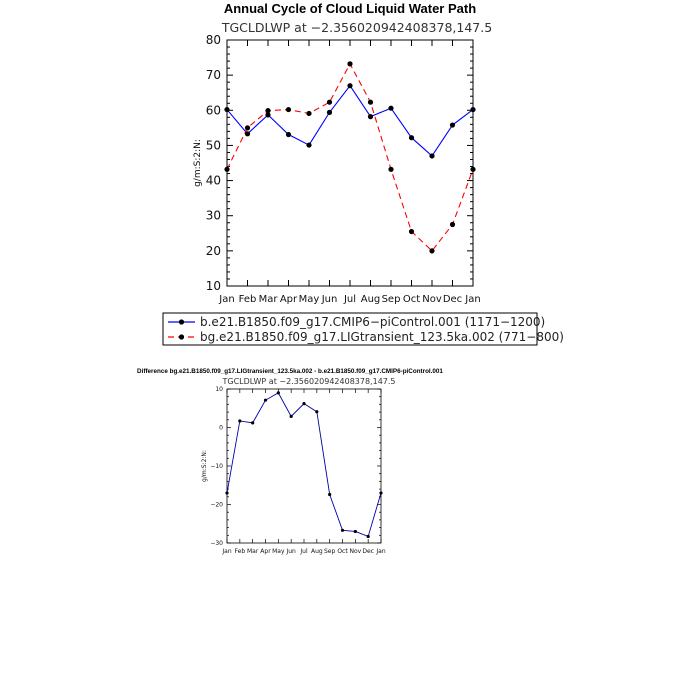 Image resolution: width=700 pixels, height=700 pixels. What do you see at coordinates (216, 505) in the screenshot?
I see `y-tick-label: −20` at bounding box center [216, 505].